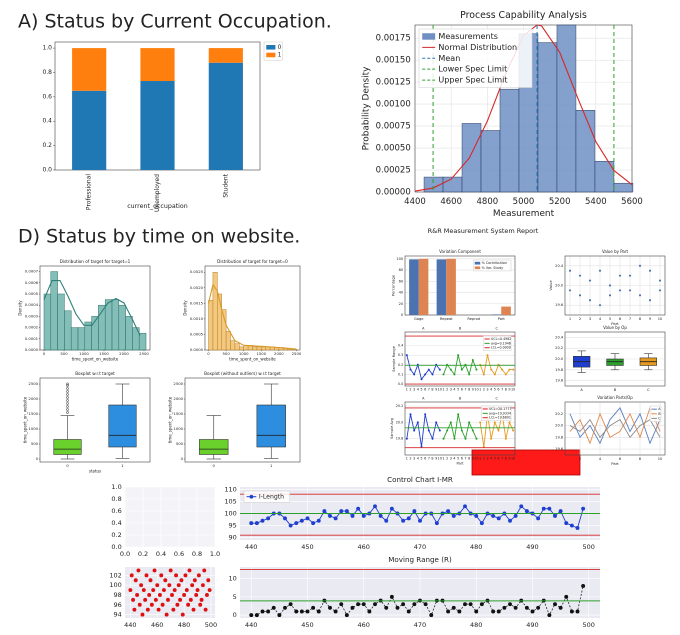  What do you see at coordinates (307, 547) in the screenshot?
I see `x-tick-label: 450` at bounding box center [307, 547].